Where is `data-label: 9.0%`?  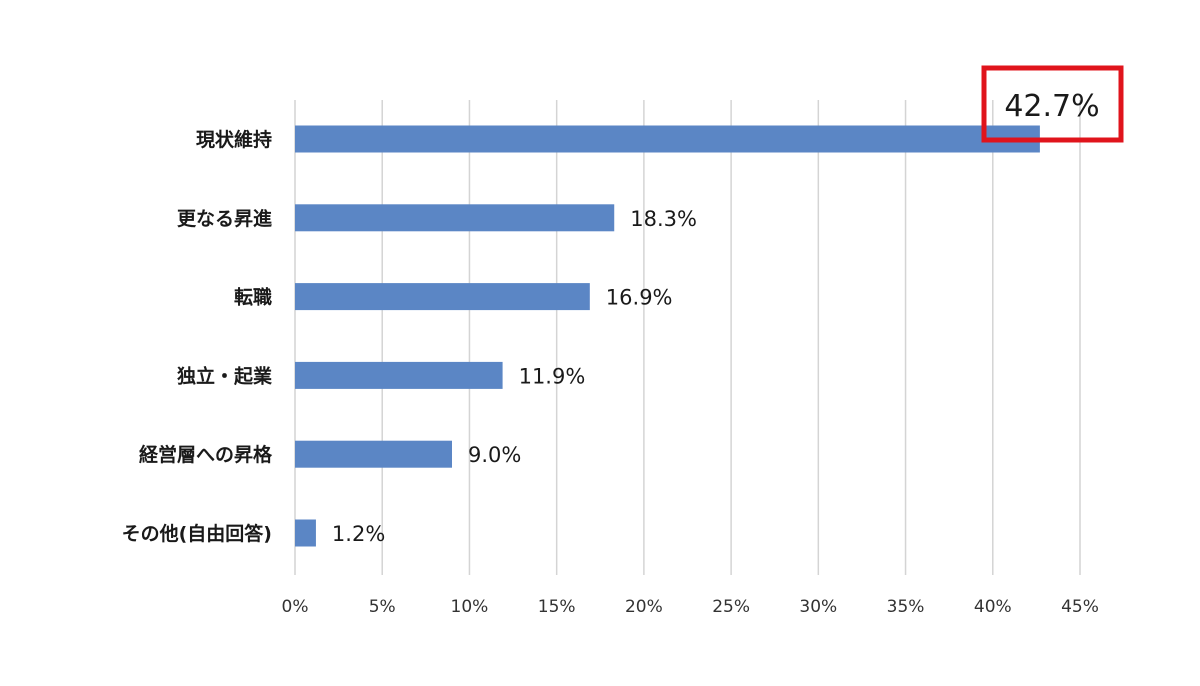
data-label: 9.0% is located at coordinates (494, 455).